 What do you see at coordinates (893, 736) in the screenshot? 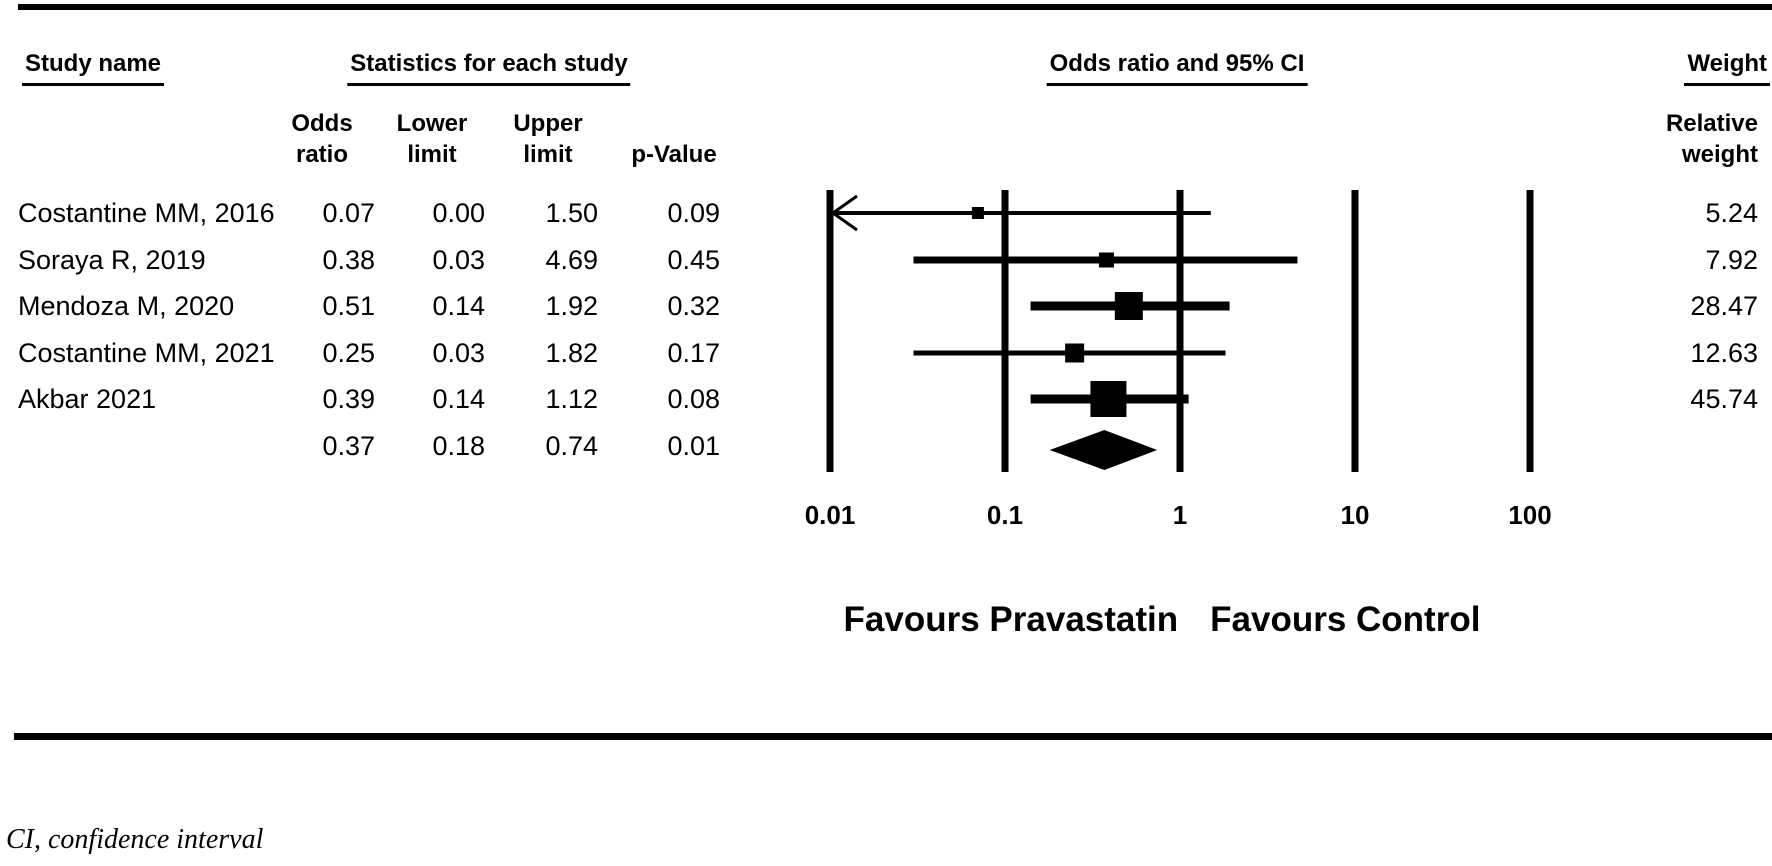
I see `bottom-rule` at bounding box center [893, 736].